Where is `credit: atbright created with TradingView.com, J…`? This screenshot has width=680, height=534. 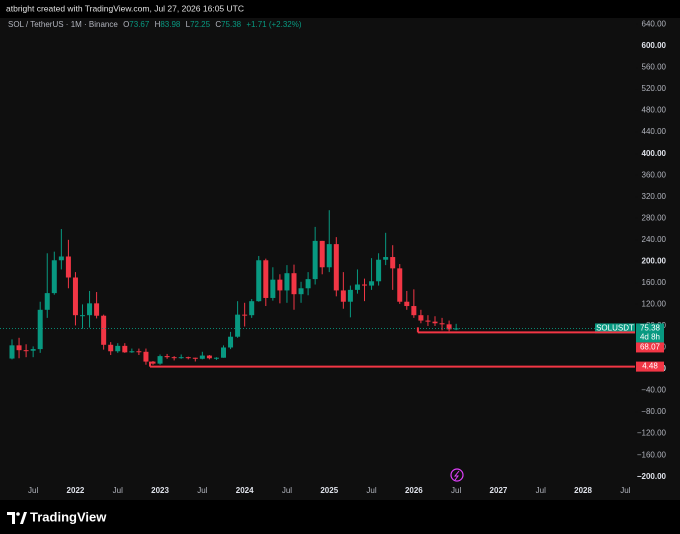 credit: atbright created with TradingView.com, J… is located at coordinates (125, 8).